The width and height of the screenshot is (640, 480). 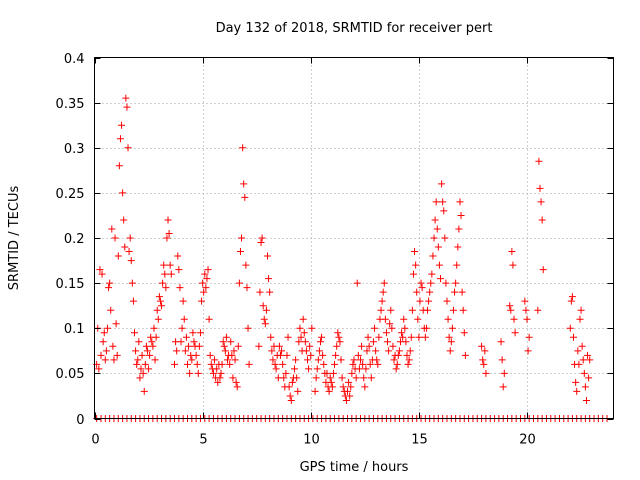 I want to click on y-tick-label: 0.2, so click(x=74, y=239).